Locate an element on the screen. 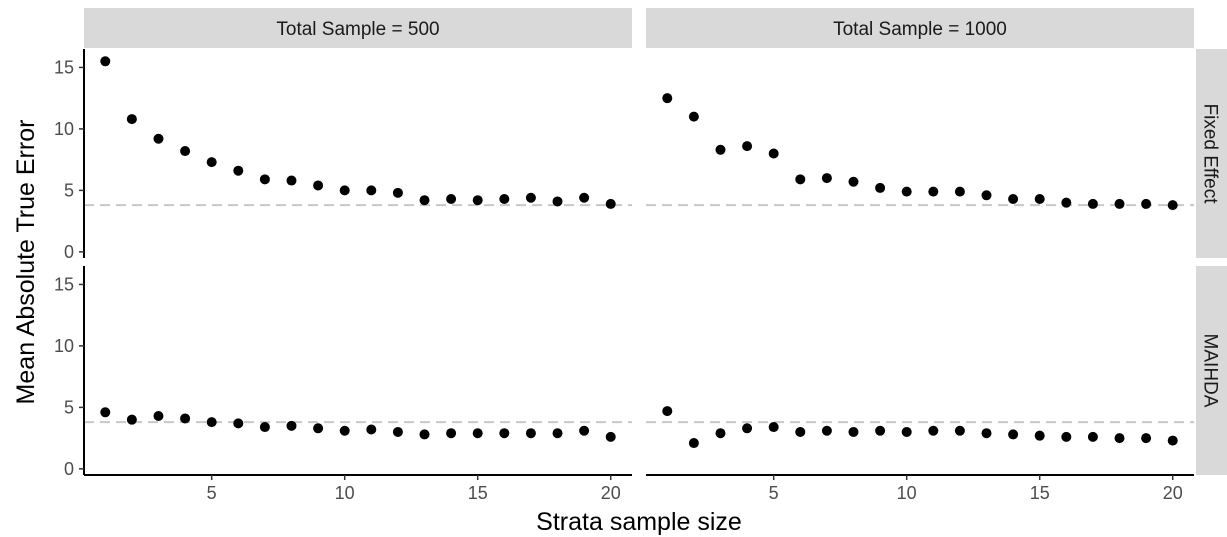 This screenshot has width=1227, height=537. x-axis-title: Strata sample size is located at coordinates (639, 522).